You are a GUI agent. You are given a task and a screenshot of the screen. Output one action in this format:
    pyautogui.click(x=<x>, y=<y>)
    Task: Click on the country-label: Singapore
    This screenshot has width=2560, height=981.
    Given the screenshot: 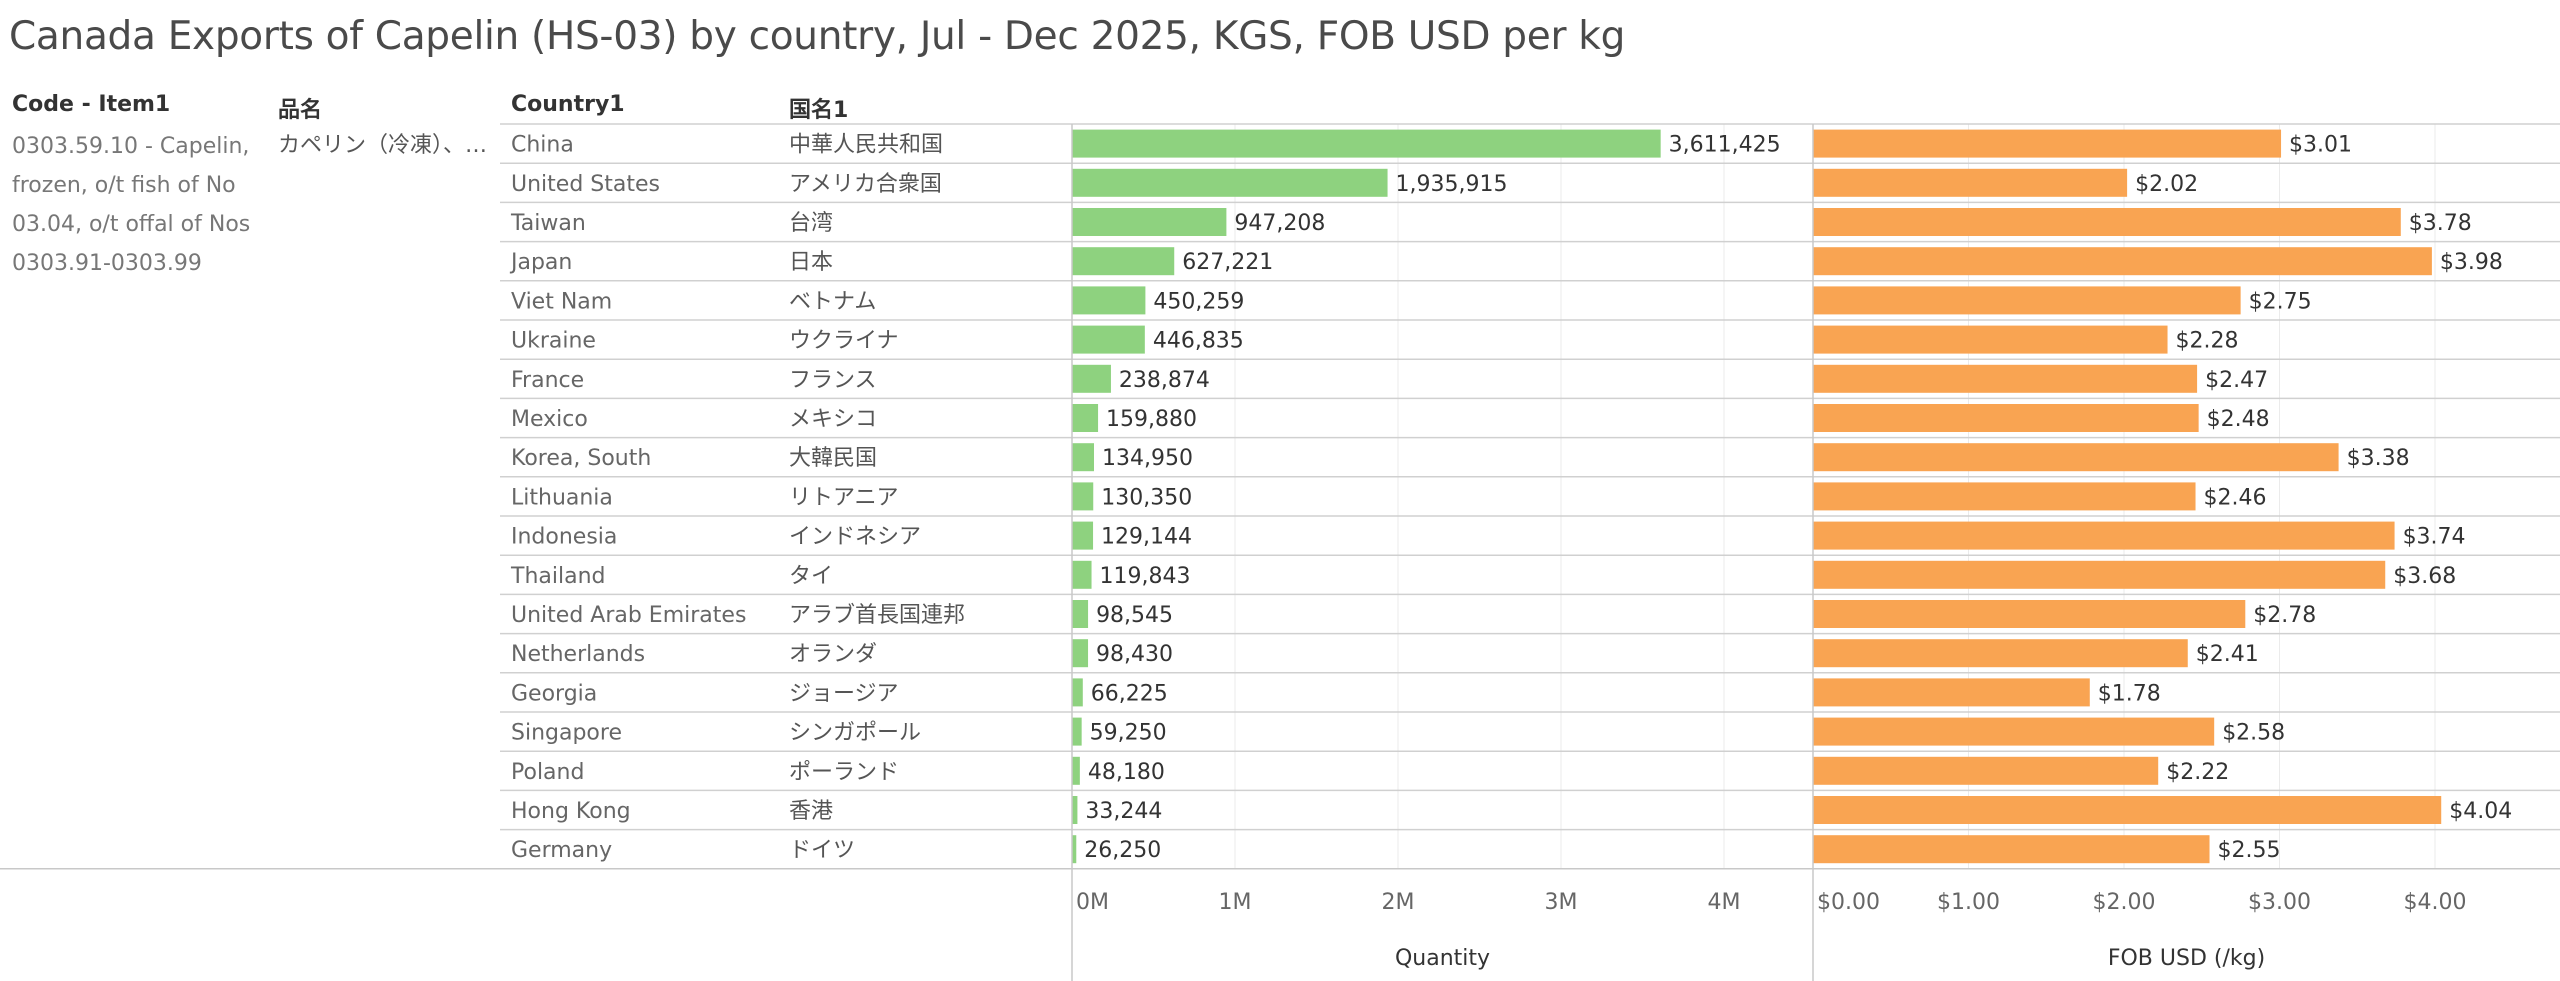 What is the action you would take?
    pyautogui.click(x=566, y=733)
    